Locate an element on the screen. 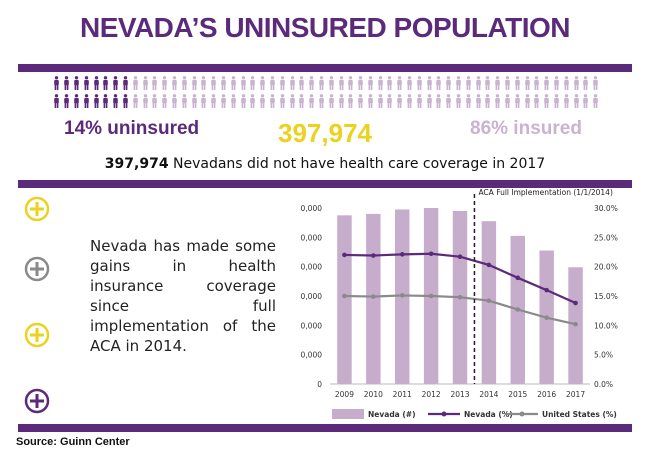  y-tick-label-right: 20.0% is located at coordinates (606, 267).